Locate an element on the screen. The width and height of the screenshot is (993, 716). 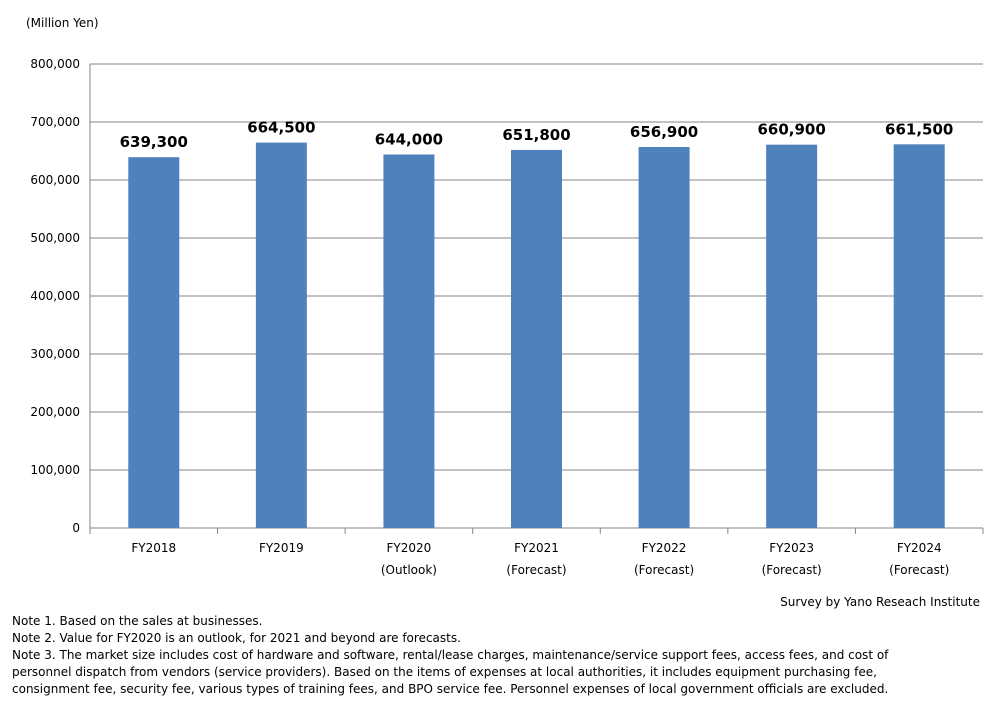
x-tick-label: FY2018 is located at coordinates (153, 548).